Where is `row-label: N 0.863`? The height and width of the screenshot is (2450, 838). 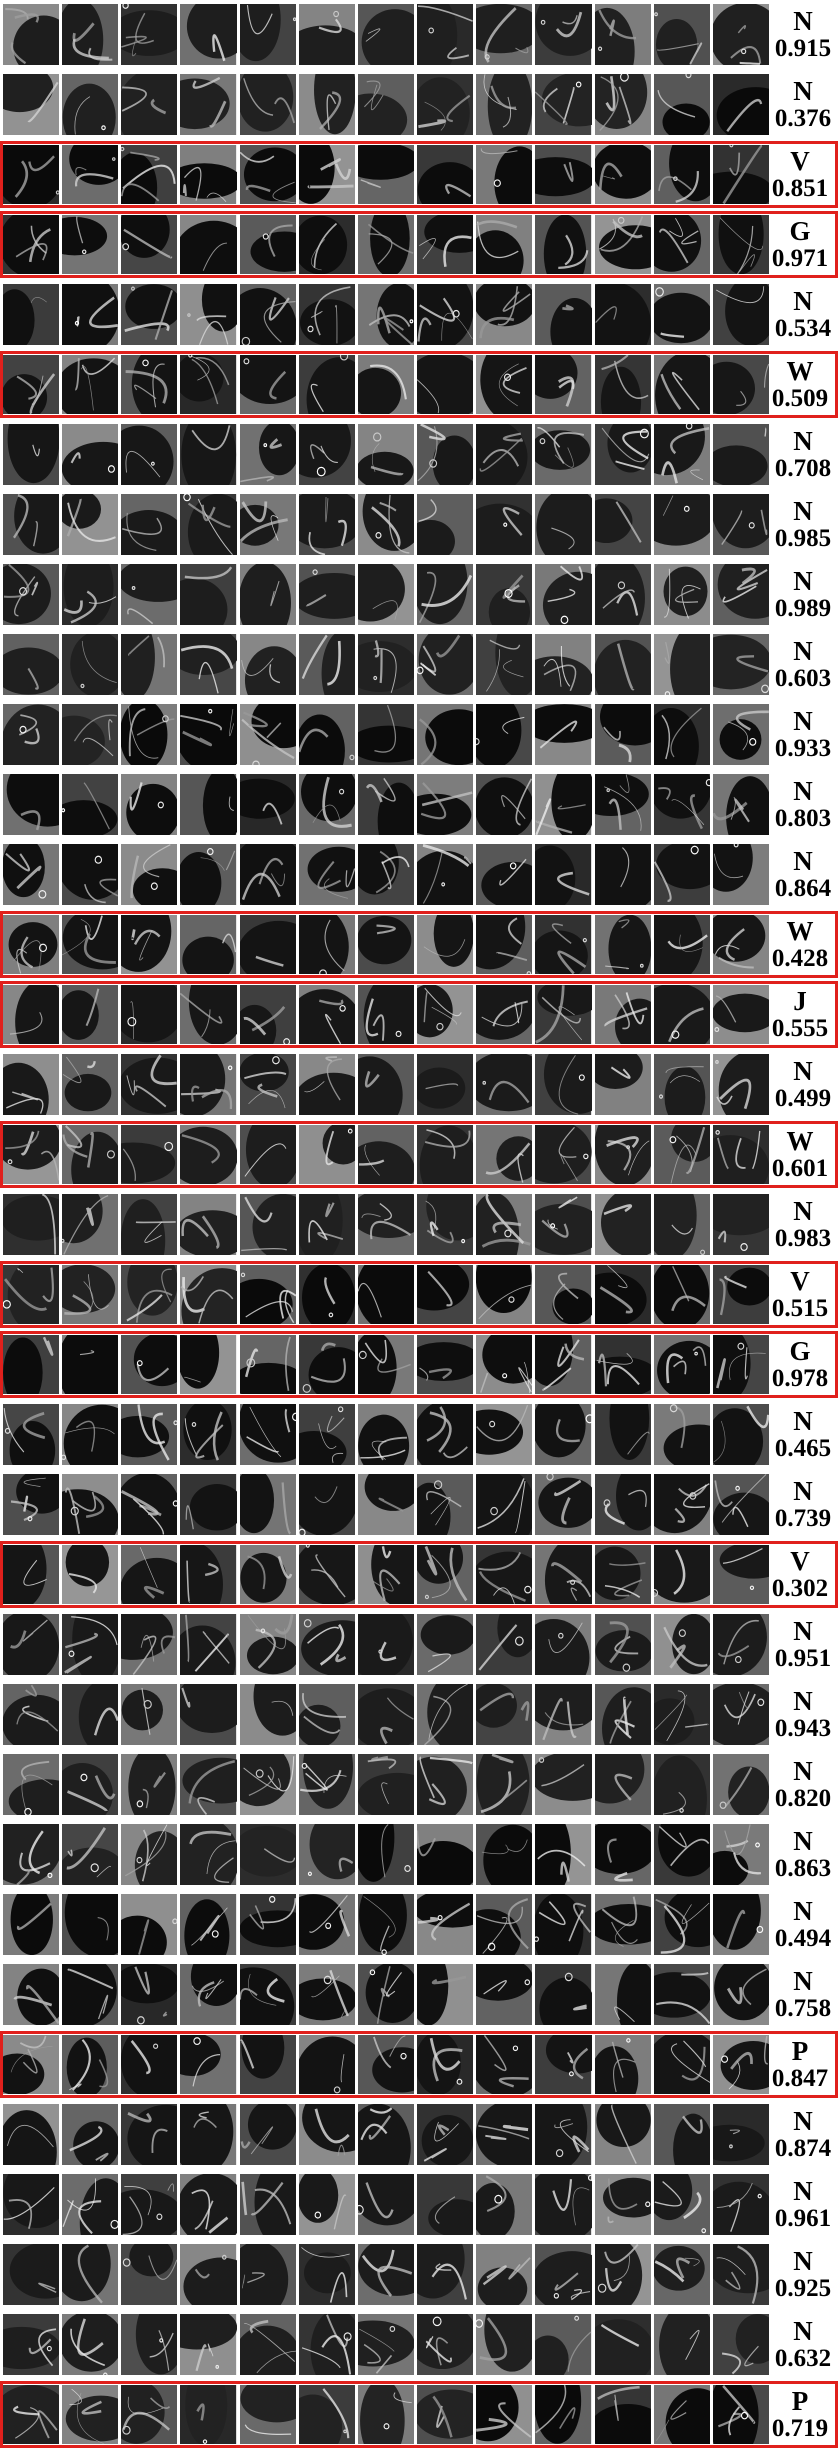
row-label: N 0.863 is located at coordinates (803, 1854).